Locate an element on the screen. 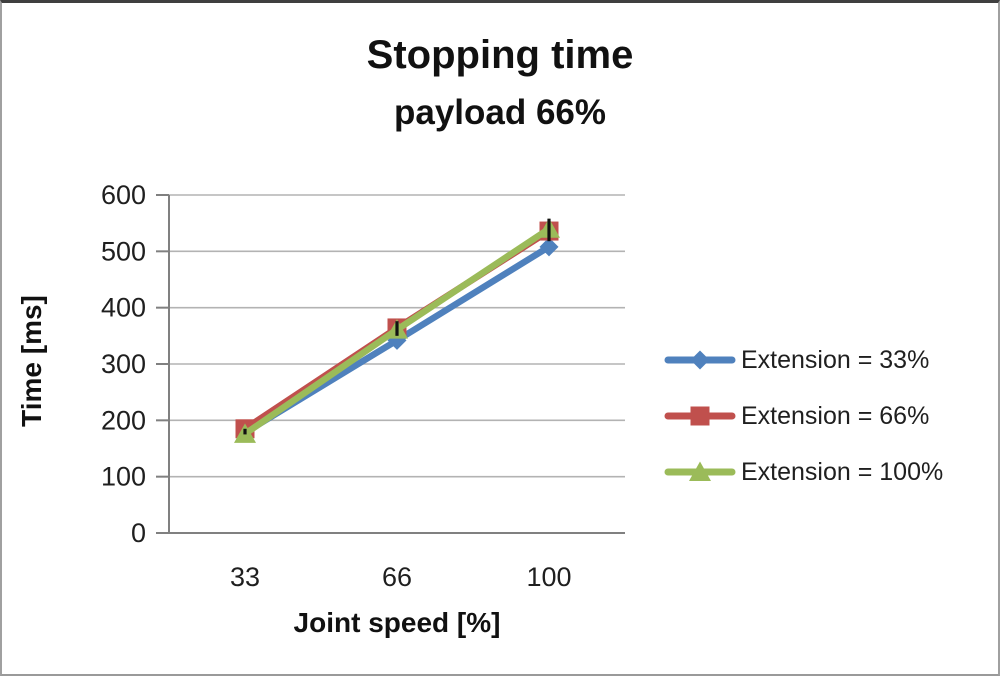  y-axis-title: Time [ms] is located at coordinates (31, 361).